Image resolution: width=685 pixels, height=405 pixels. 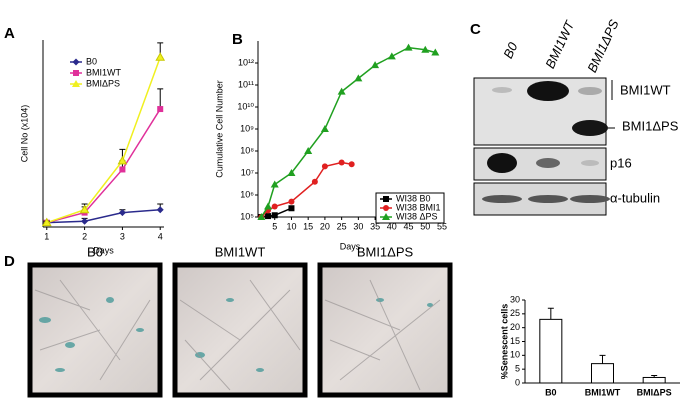 I want to click on band-label: BMI1WT, so click(x=645, y=89).